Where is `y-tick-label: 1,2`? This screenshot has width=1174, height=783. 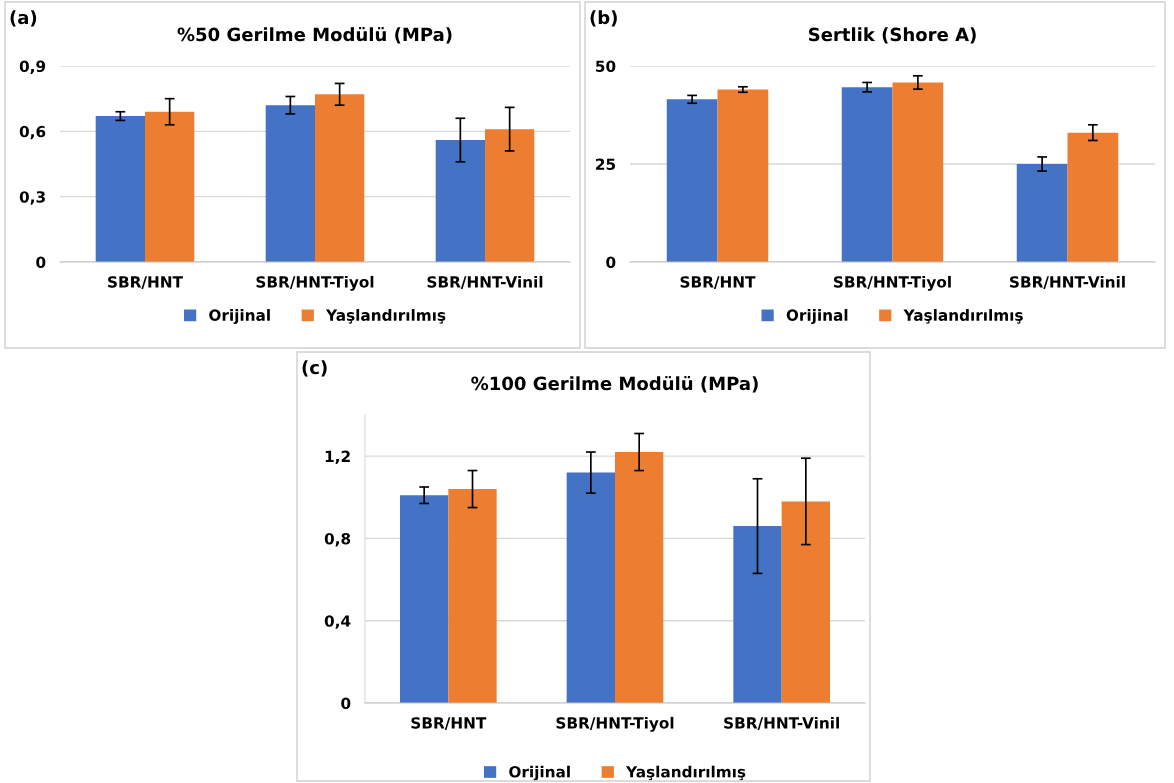
y-tick-label: 1,2 is located at coordinates (337, 457).